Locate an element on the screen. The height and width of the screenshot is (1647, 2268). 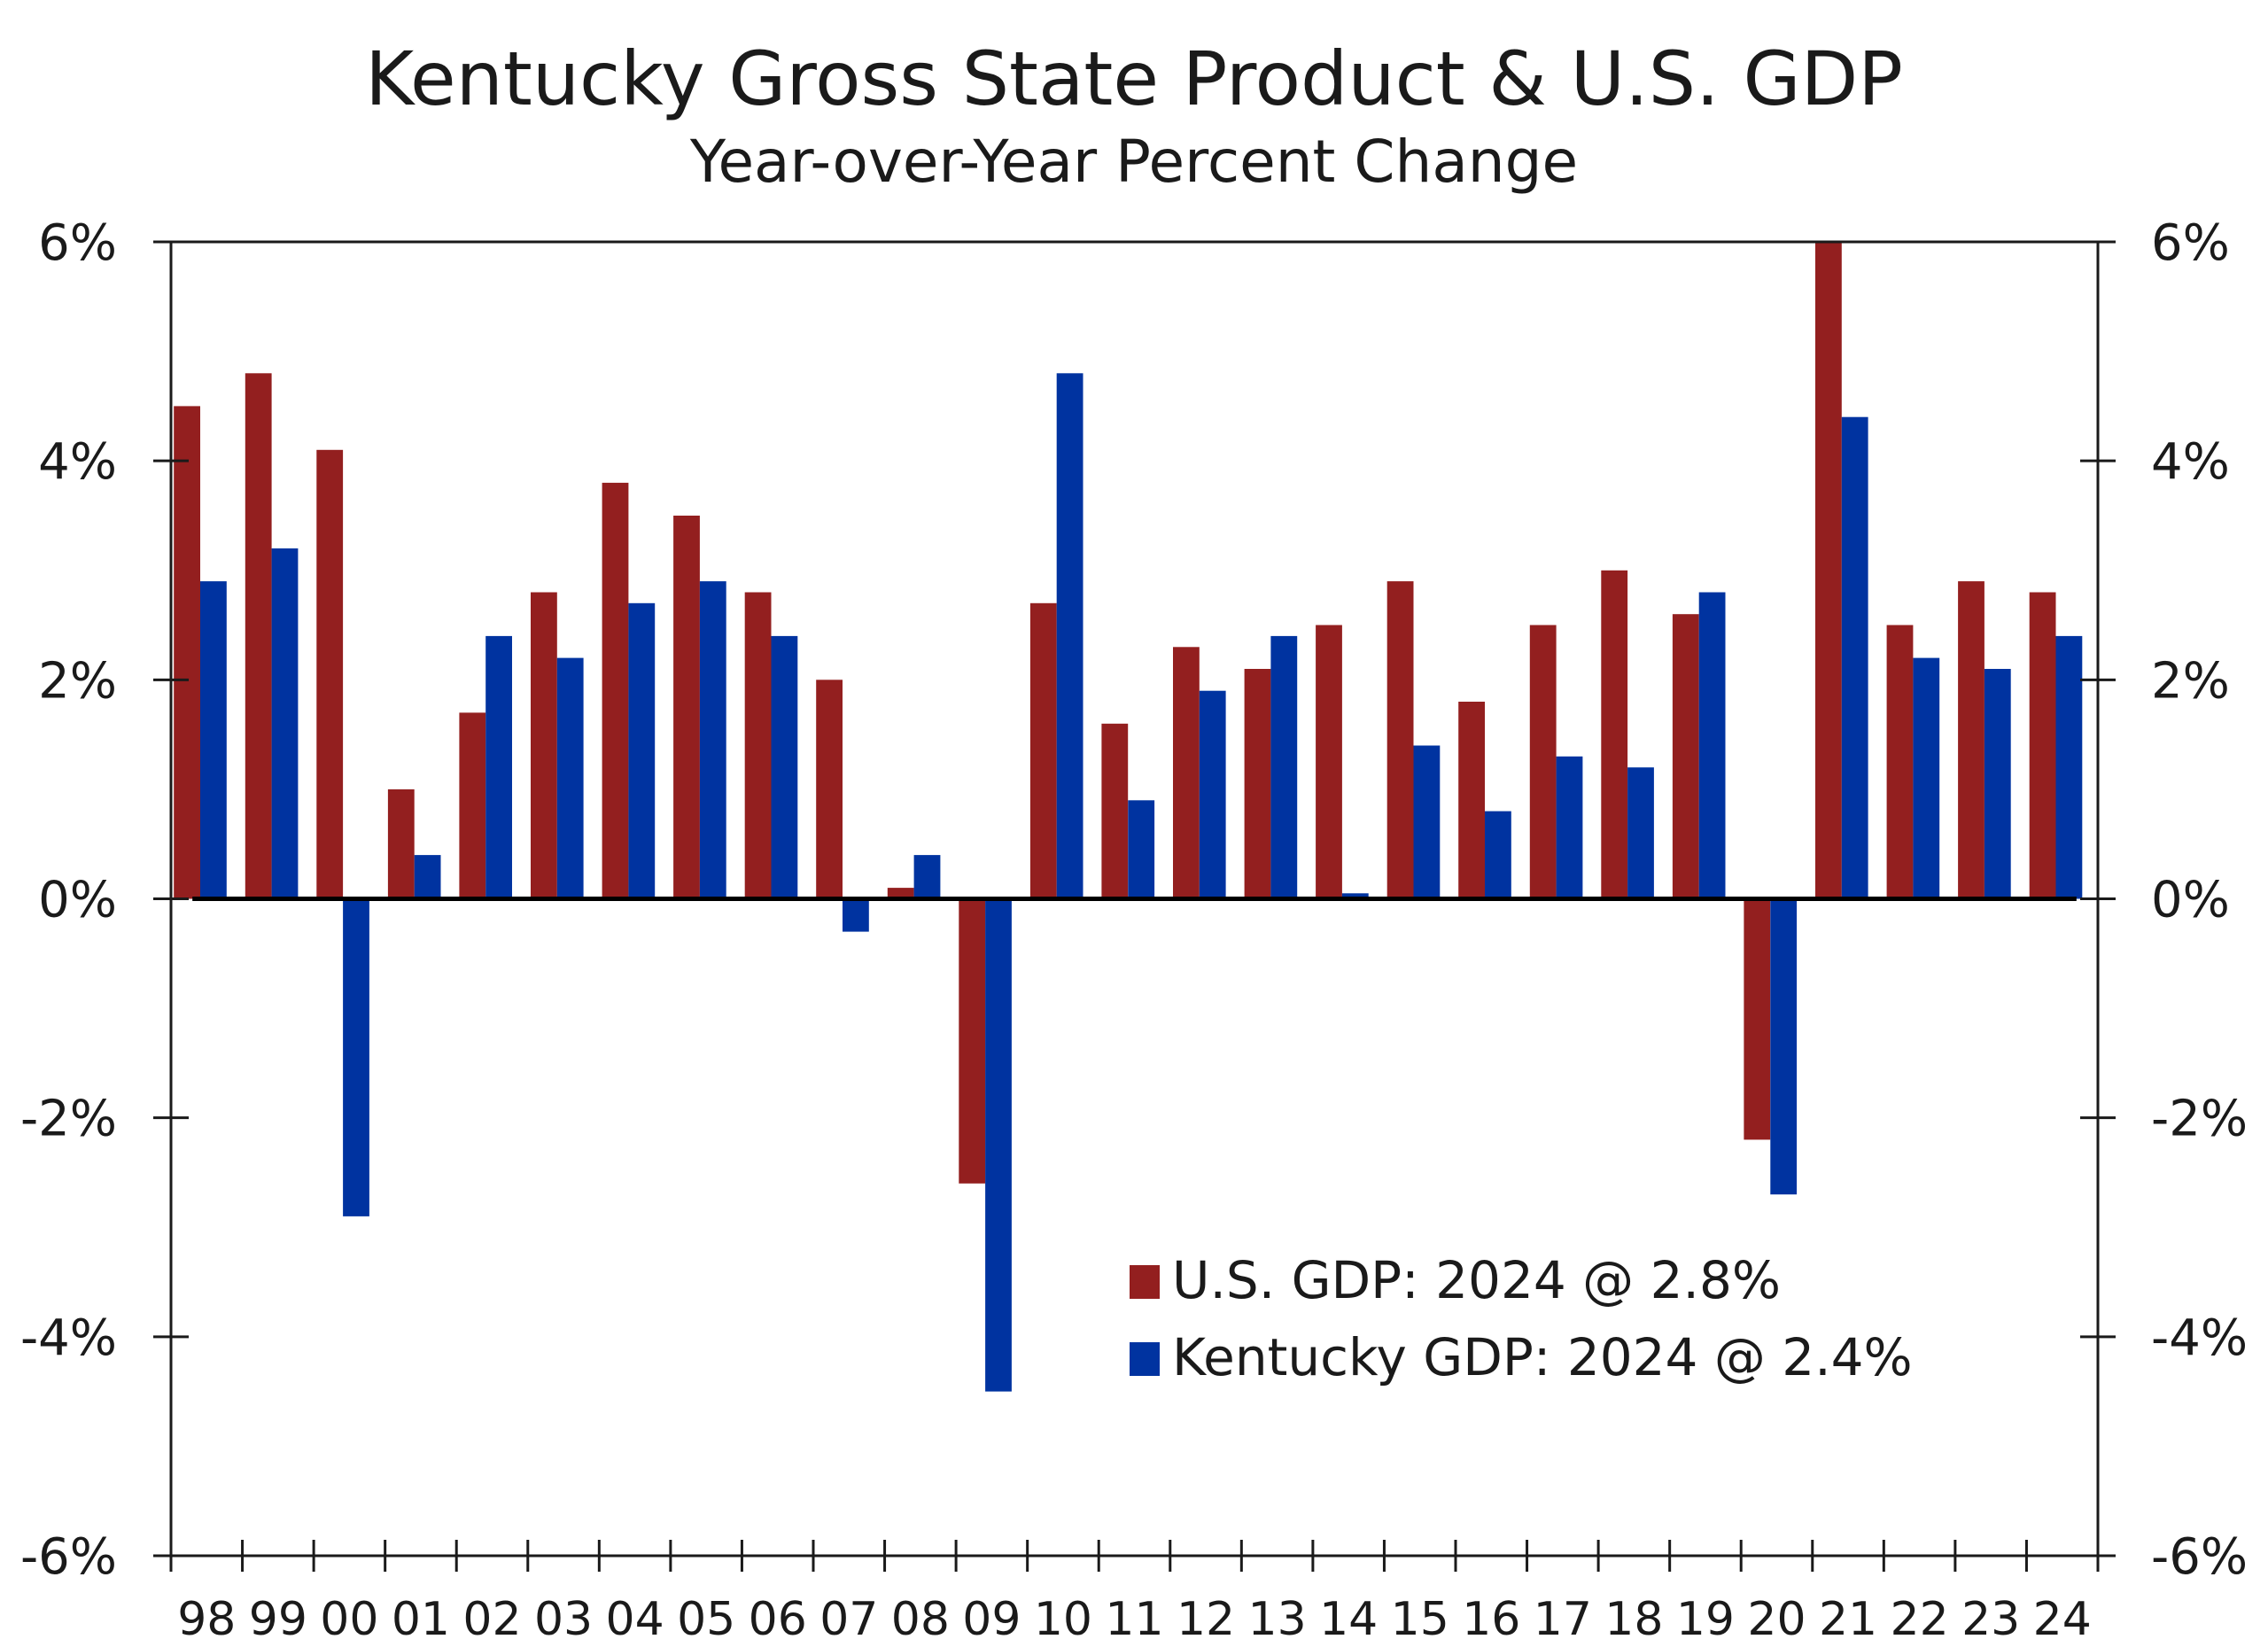
x-tick-label-03: 03 is located at coordinates (563, 1619).